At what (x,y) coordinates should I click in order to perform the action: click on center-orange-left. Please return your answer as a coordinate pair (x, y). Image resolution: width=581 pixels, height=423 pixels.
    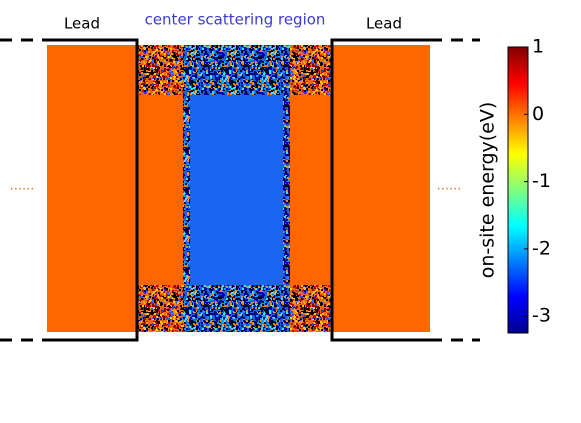
    Looking at the image, I should click on (160, 190).